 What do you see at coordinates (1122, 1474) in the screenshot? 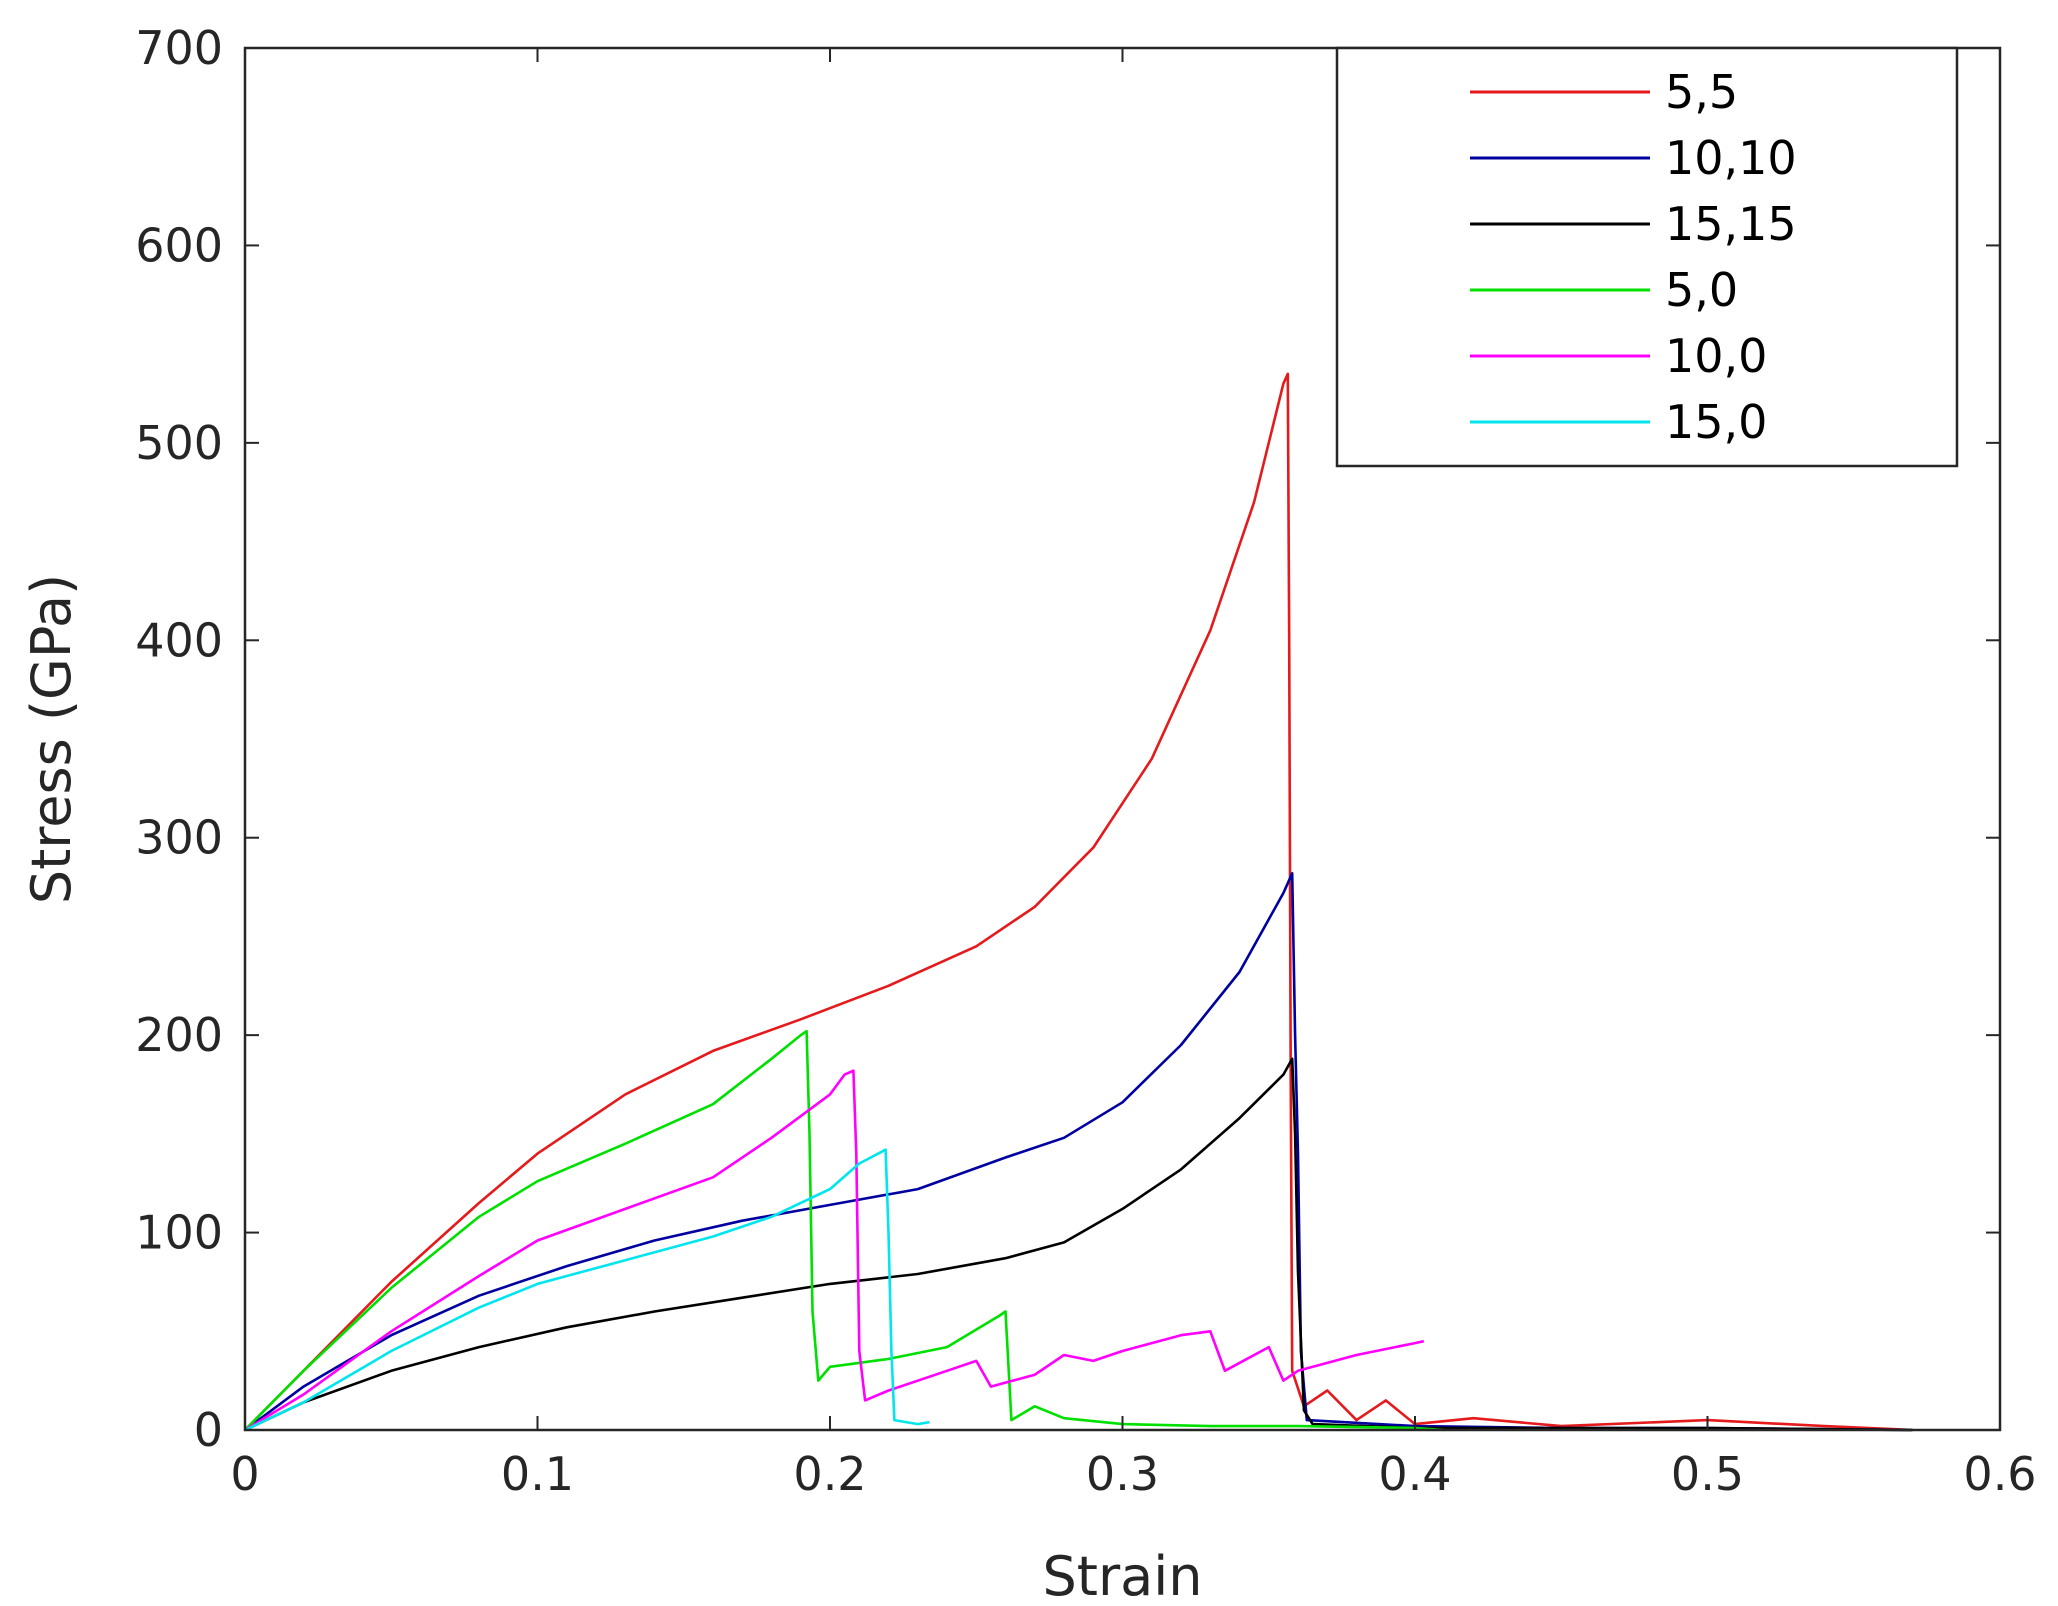
I see `x-tick-label-3: 0.3` at bounding box center [1122, 1474].